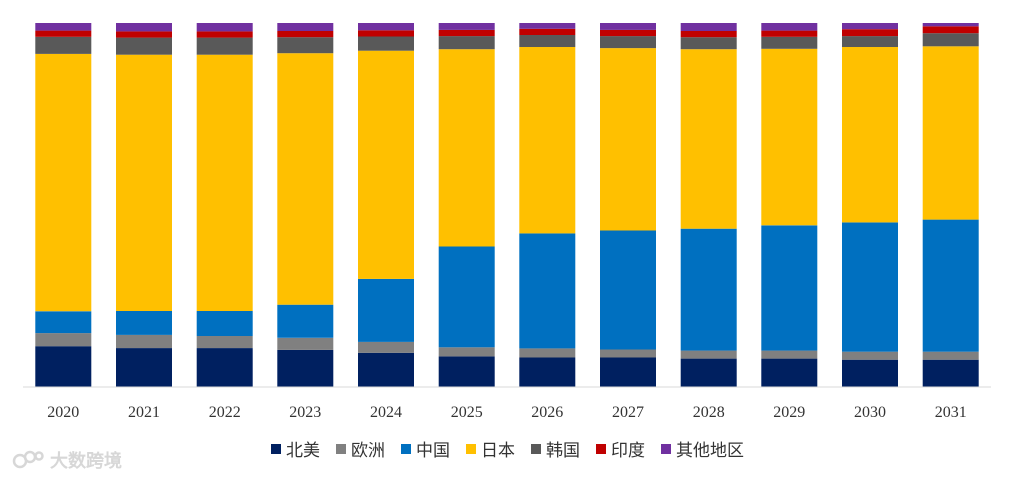 The image size is (1015, 479). I want to click on legend-label: 北美, so click(303, 451).